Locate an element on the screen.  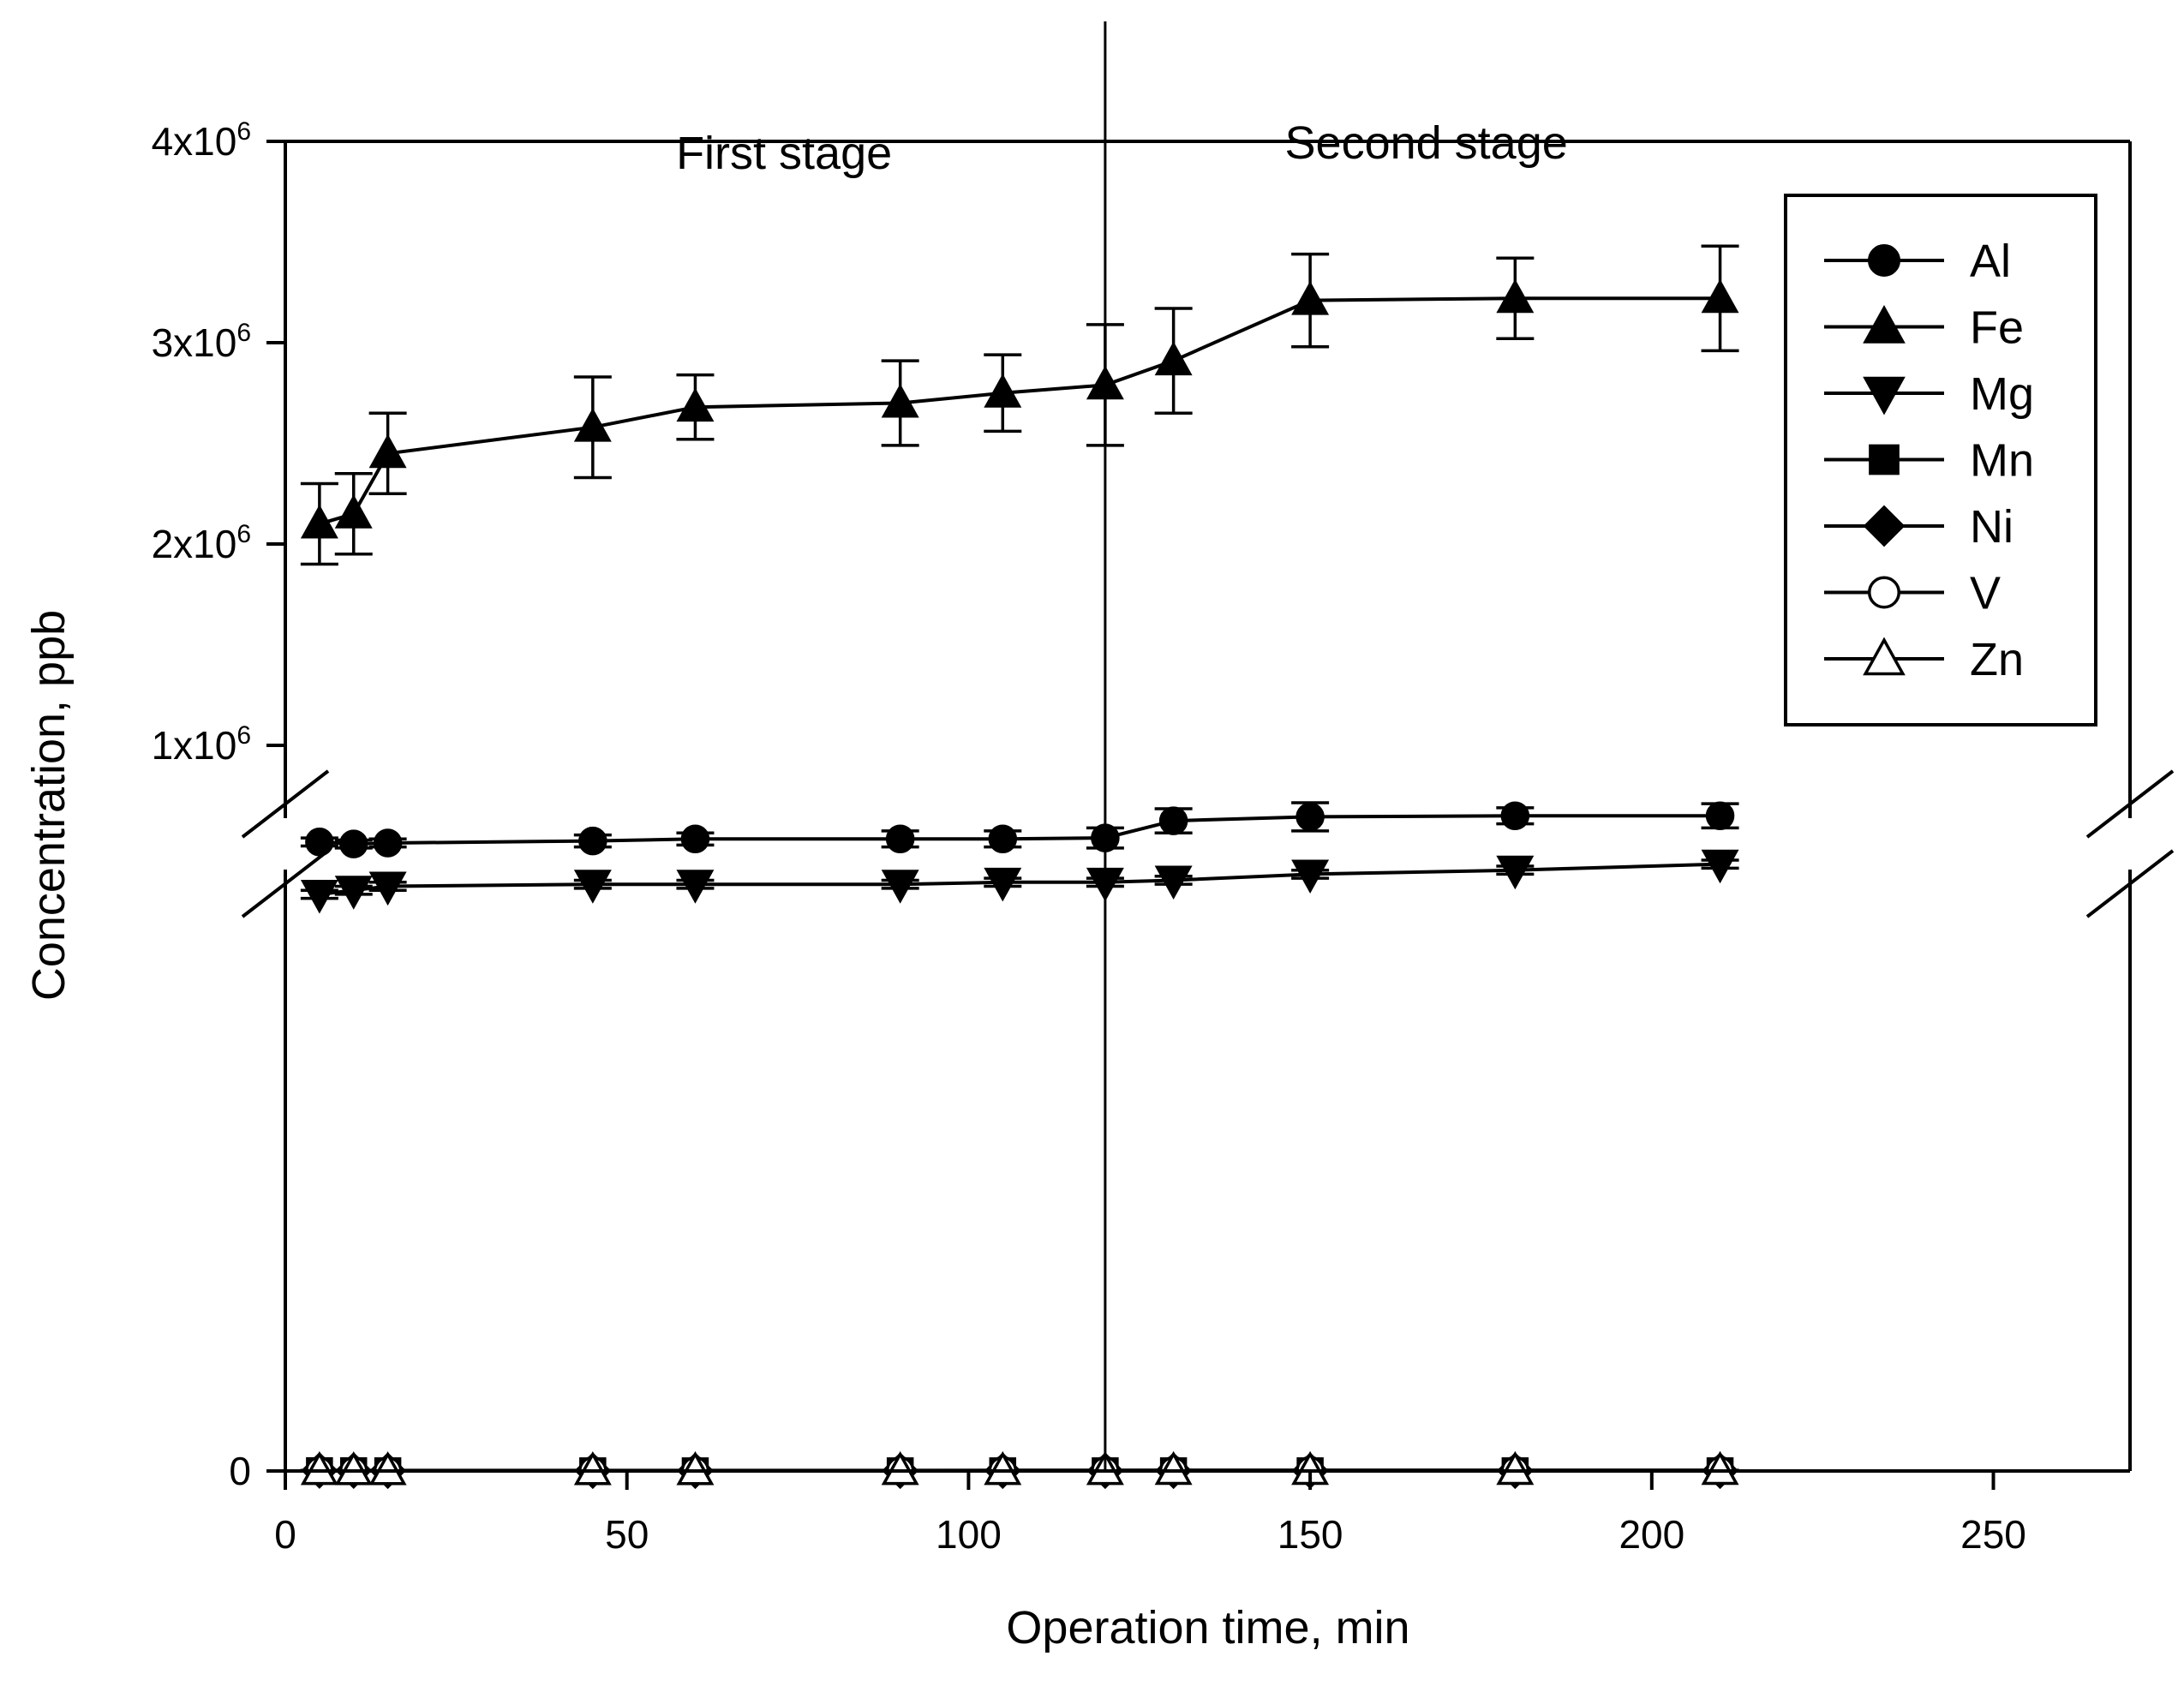
x-tick-label: 150 is located at coordinates (1310, 1534).